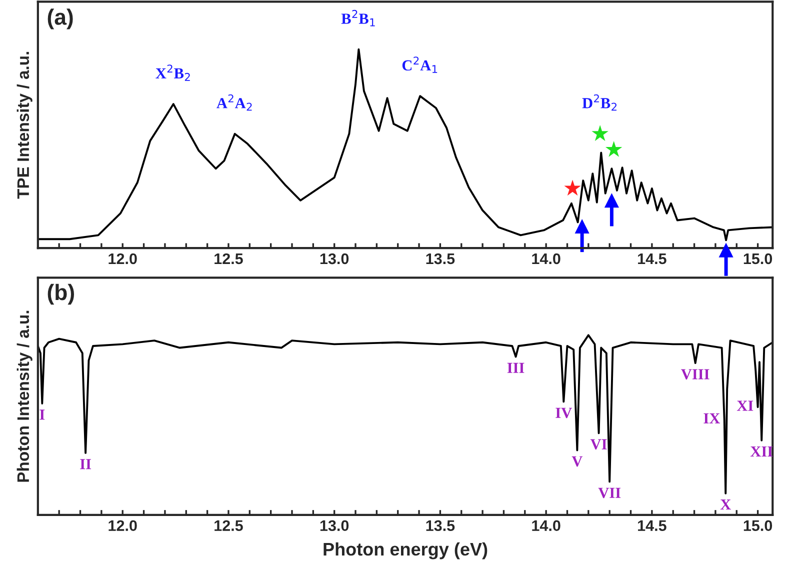 The width and height of the screenshot is (790, 569). What do you see at coordinates (42, 415) in the screenshot?
I see `annotation: I` at bounding box center [42, 415].